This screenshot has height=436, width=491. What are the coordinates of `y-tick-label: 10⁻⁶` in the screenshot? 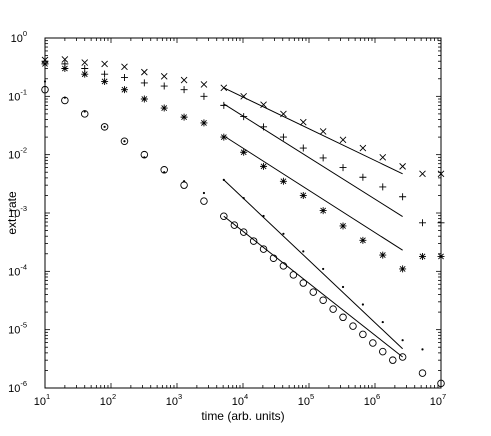 It's located at (17, 387).